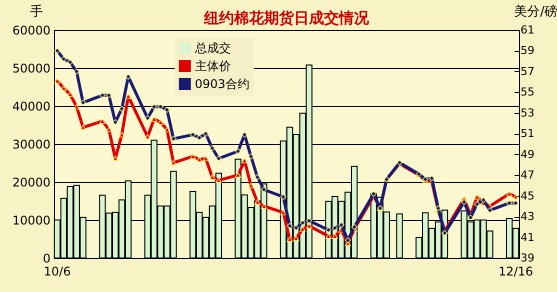 The width and height of the screenshot is (557, 292). Describe the element at coordinates (516, 271) in the screenshot. I see `x-tick-label: 12/16` at that location.